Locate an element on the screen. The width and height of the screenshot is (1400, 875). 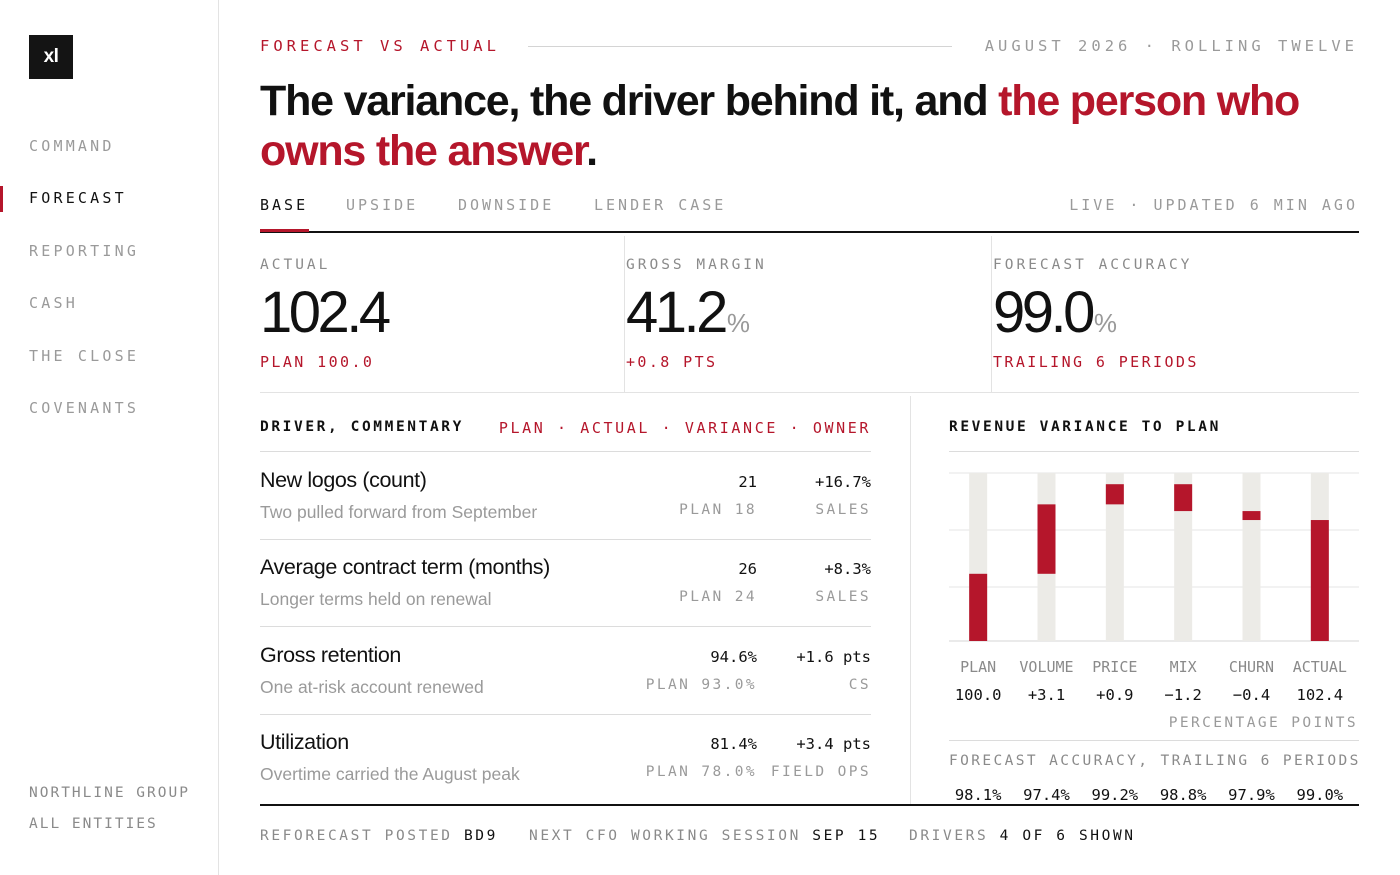
kpi-sub: +0.8 PTS is located at coordinates (672, 362).